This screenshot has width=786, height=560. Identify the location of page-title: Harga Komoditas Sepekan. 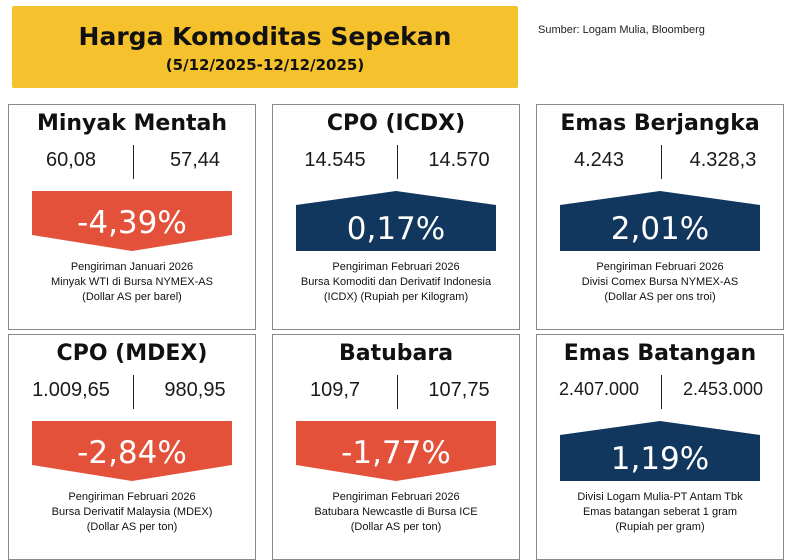
(265, 36).